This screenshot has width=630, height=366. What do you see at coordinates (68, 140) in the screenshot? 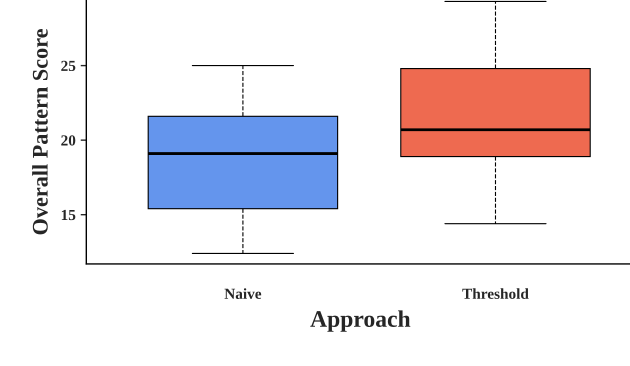
I see `y-tick-label: 20` at bounding box center [68, 140].